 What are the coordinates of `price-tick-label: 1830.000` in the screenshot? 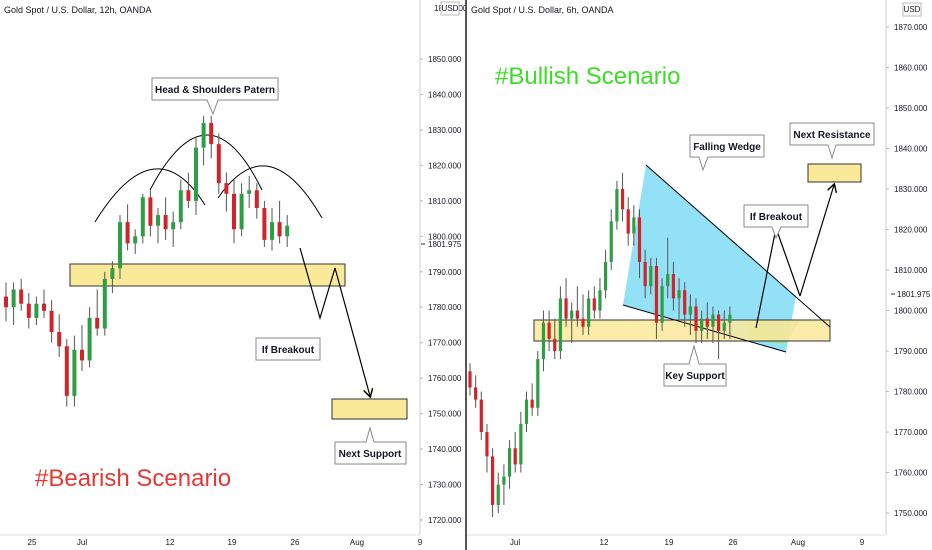 It's located at (911, 189).